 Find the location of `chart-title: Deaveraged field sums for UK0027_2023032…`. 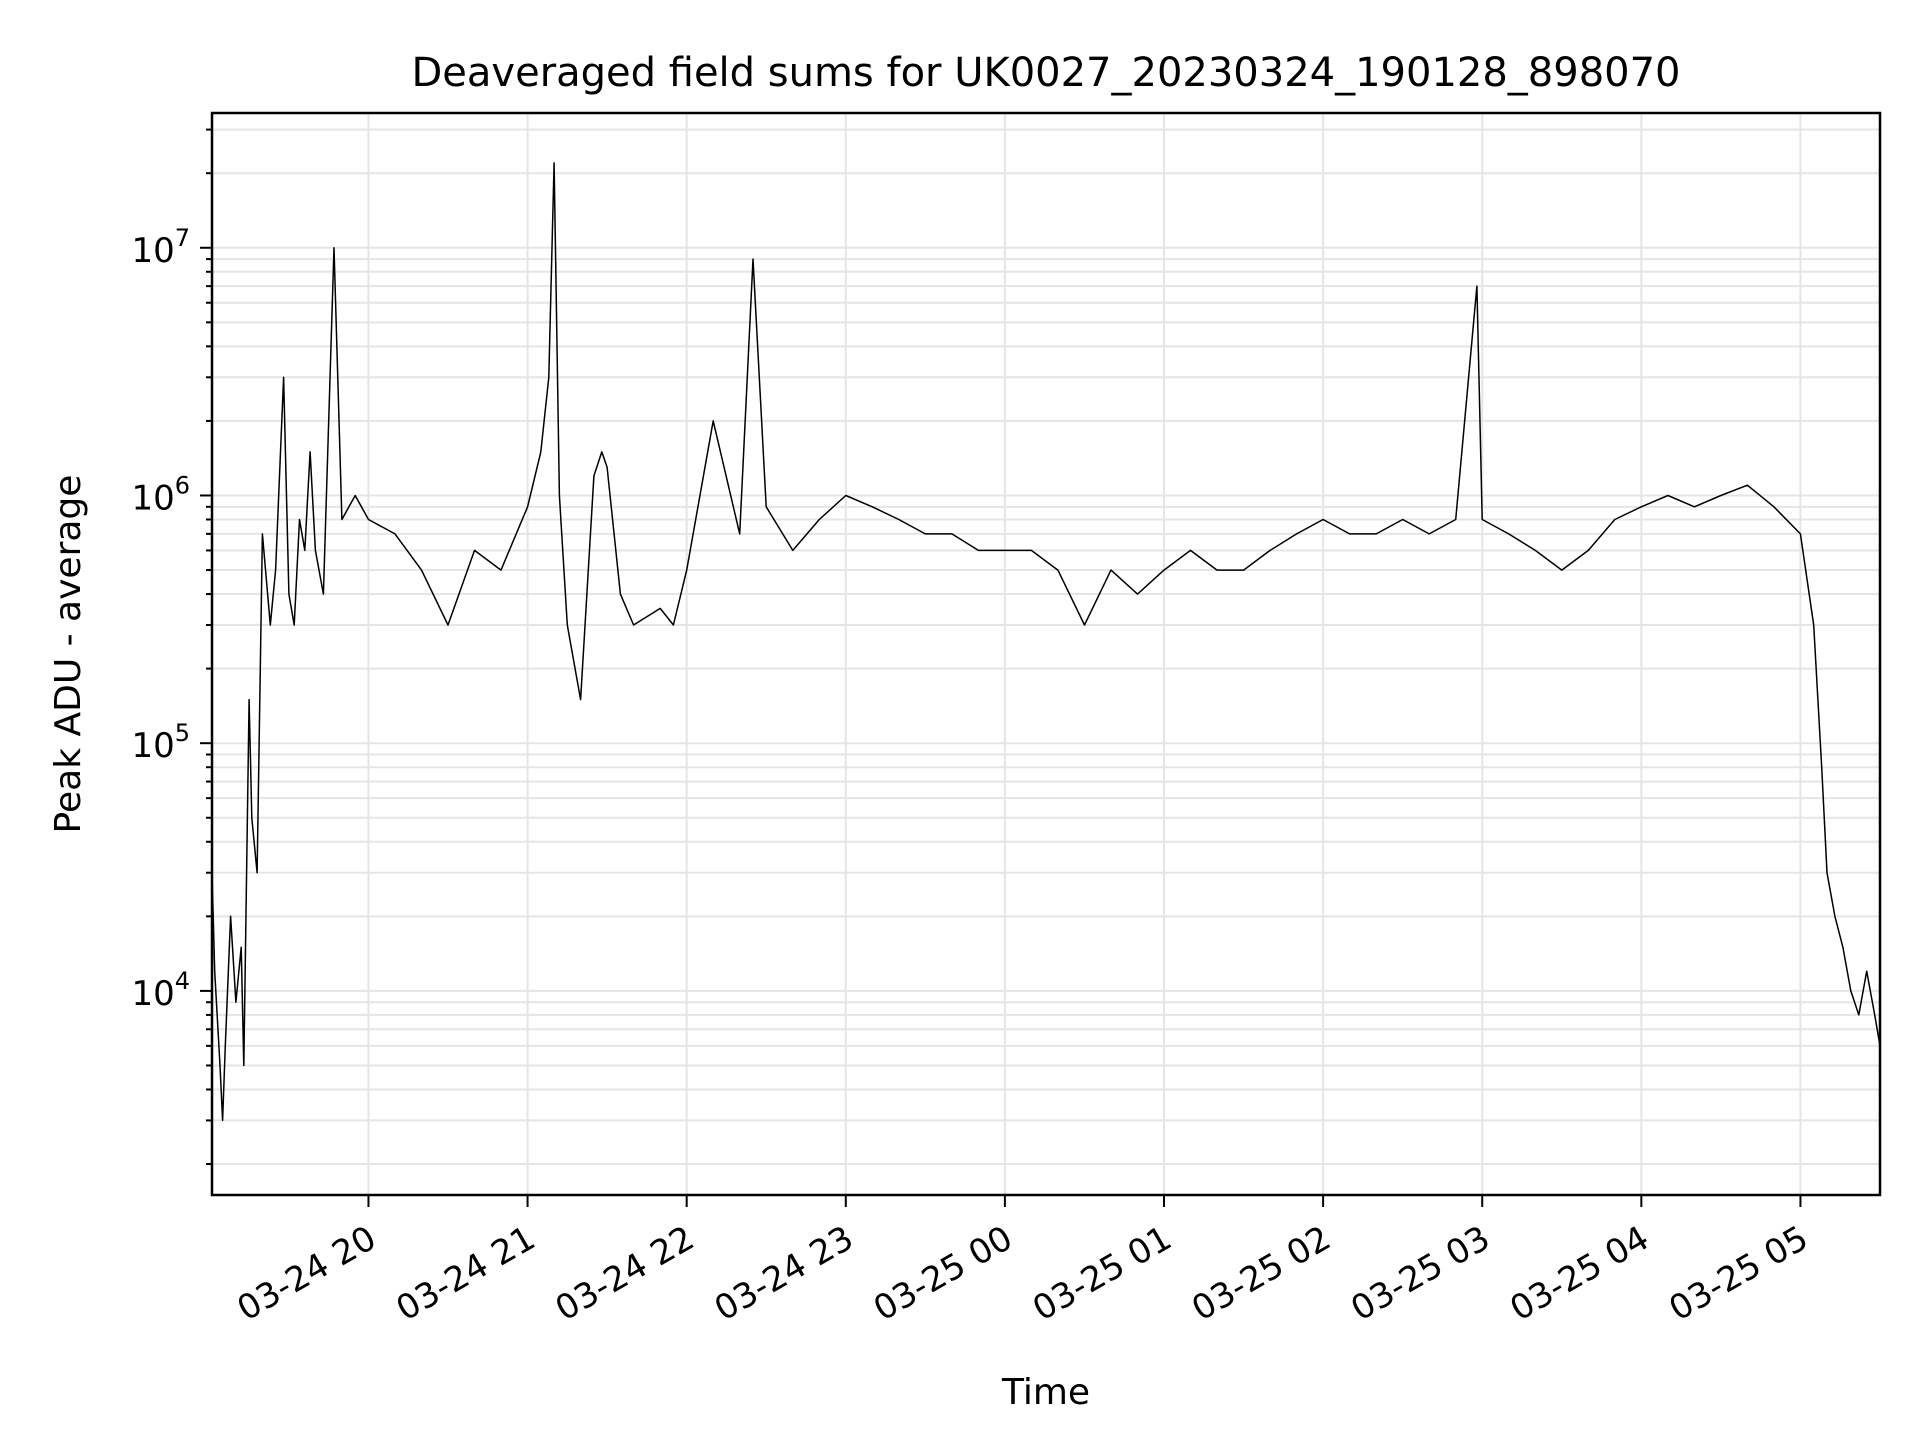

chart-title: Deaveraged field sums for UK0027_2023032… is located at coordinates (1045, 73).